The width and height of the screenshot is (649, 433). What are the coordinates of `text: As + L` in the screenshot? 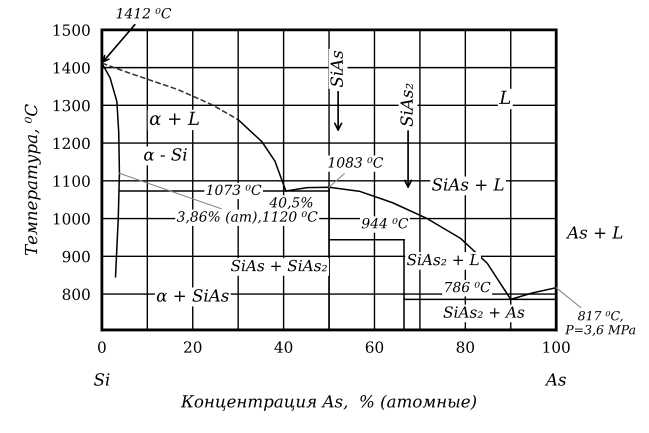 It's located at (594, 232).